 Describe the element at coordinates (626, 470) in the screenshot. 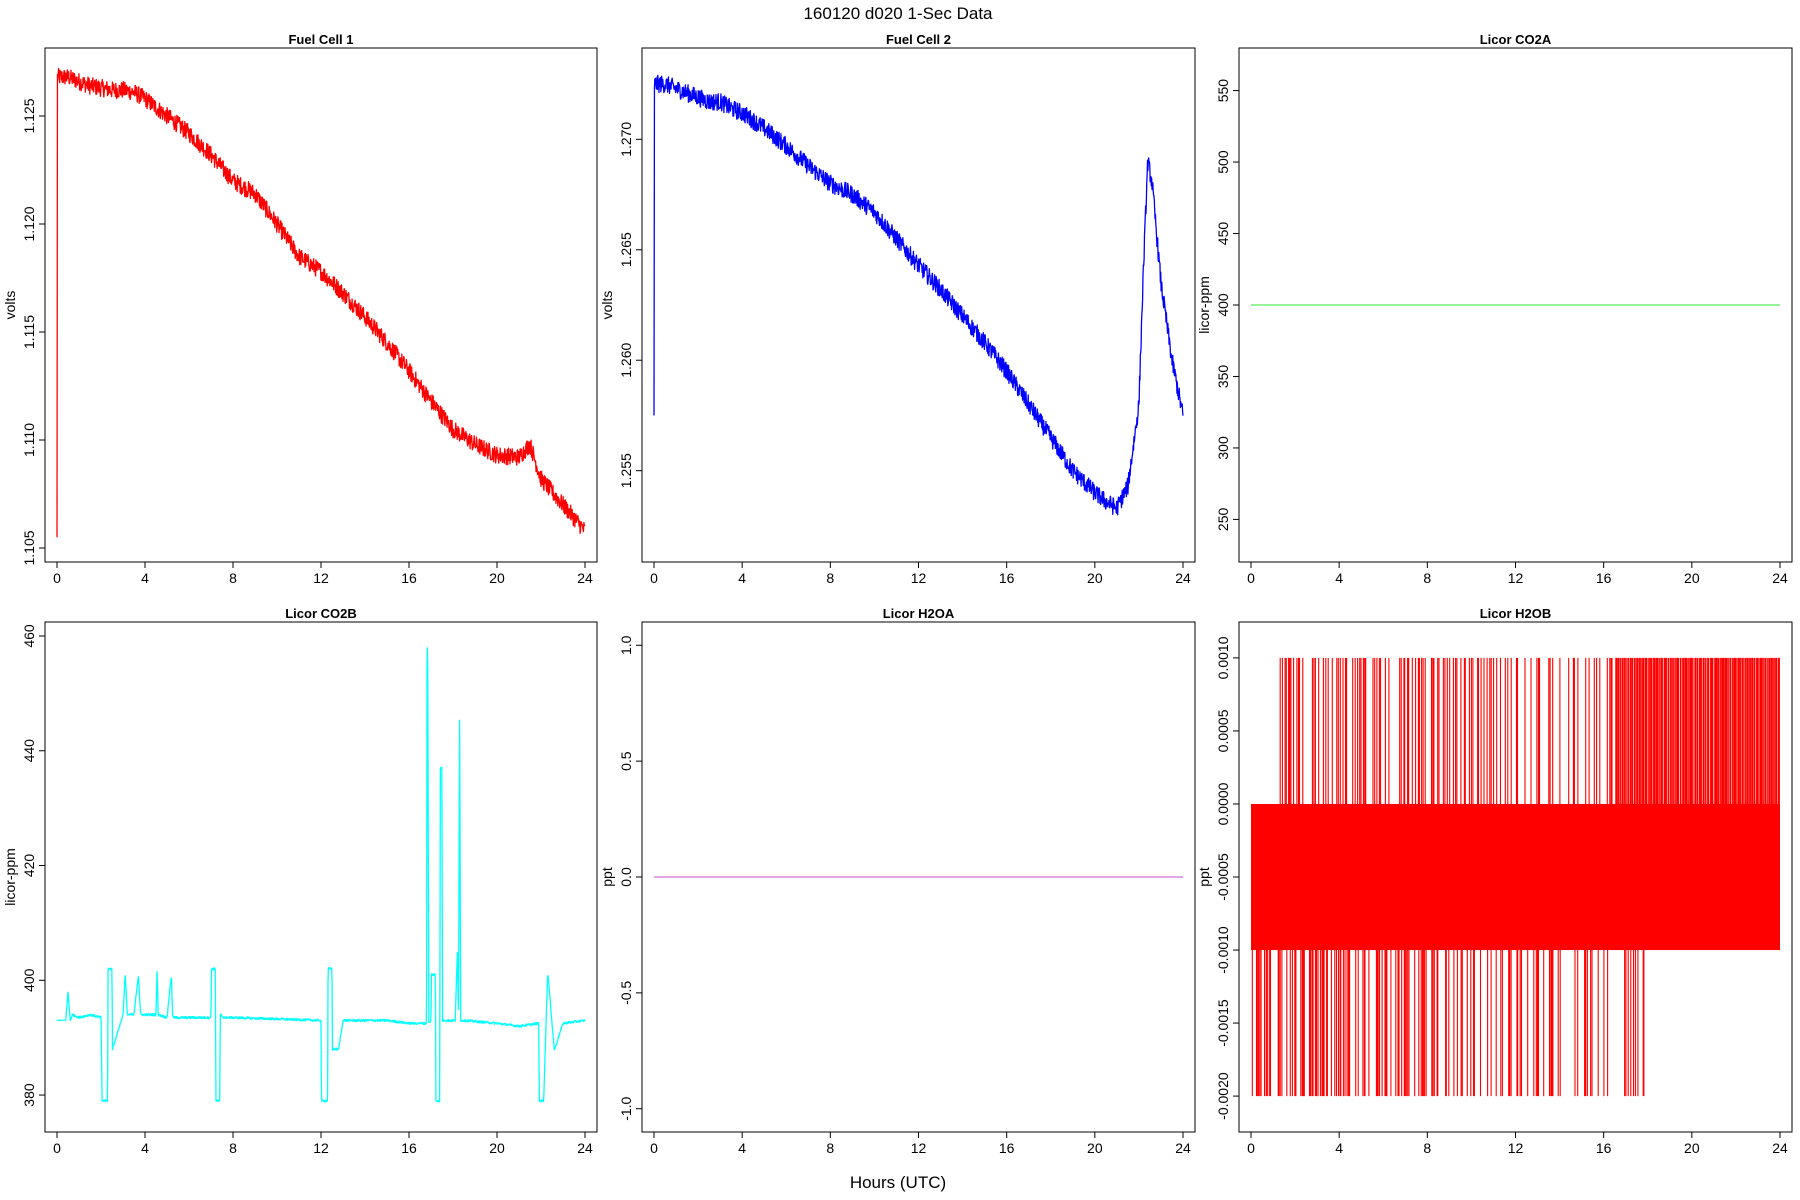

I see `y-tick-label: 1.255` at that location.